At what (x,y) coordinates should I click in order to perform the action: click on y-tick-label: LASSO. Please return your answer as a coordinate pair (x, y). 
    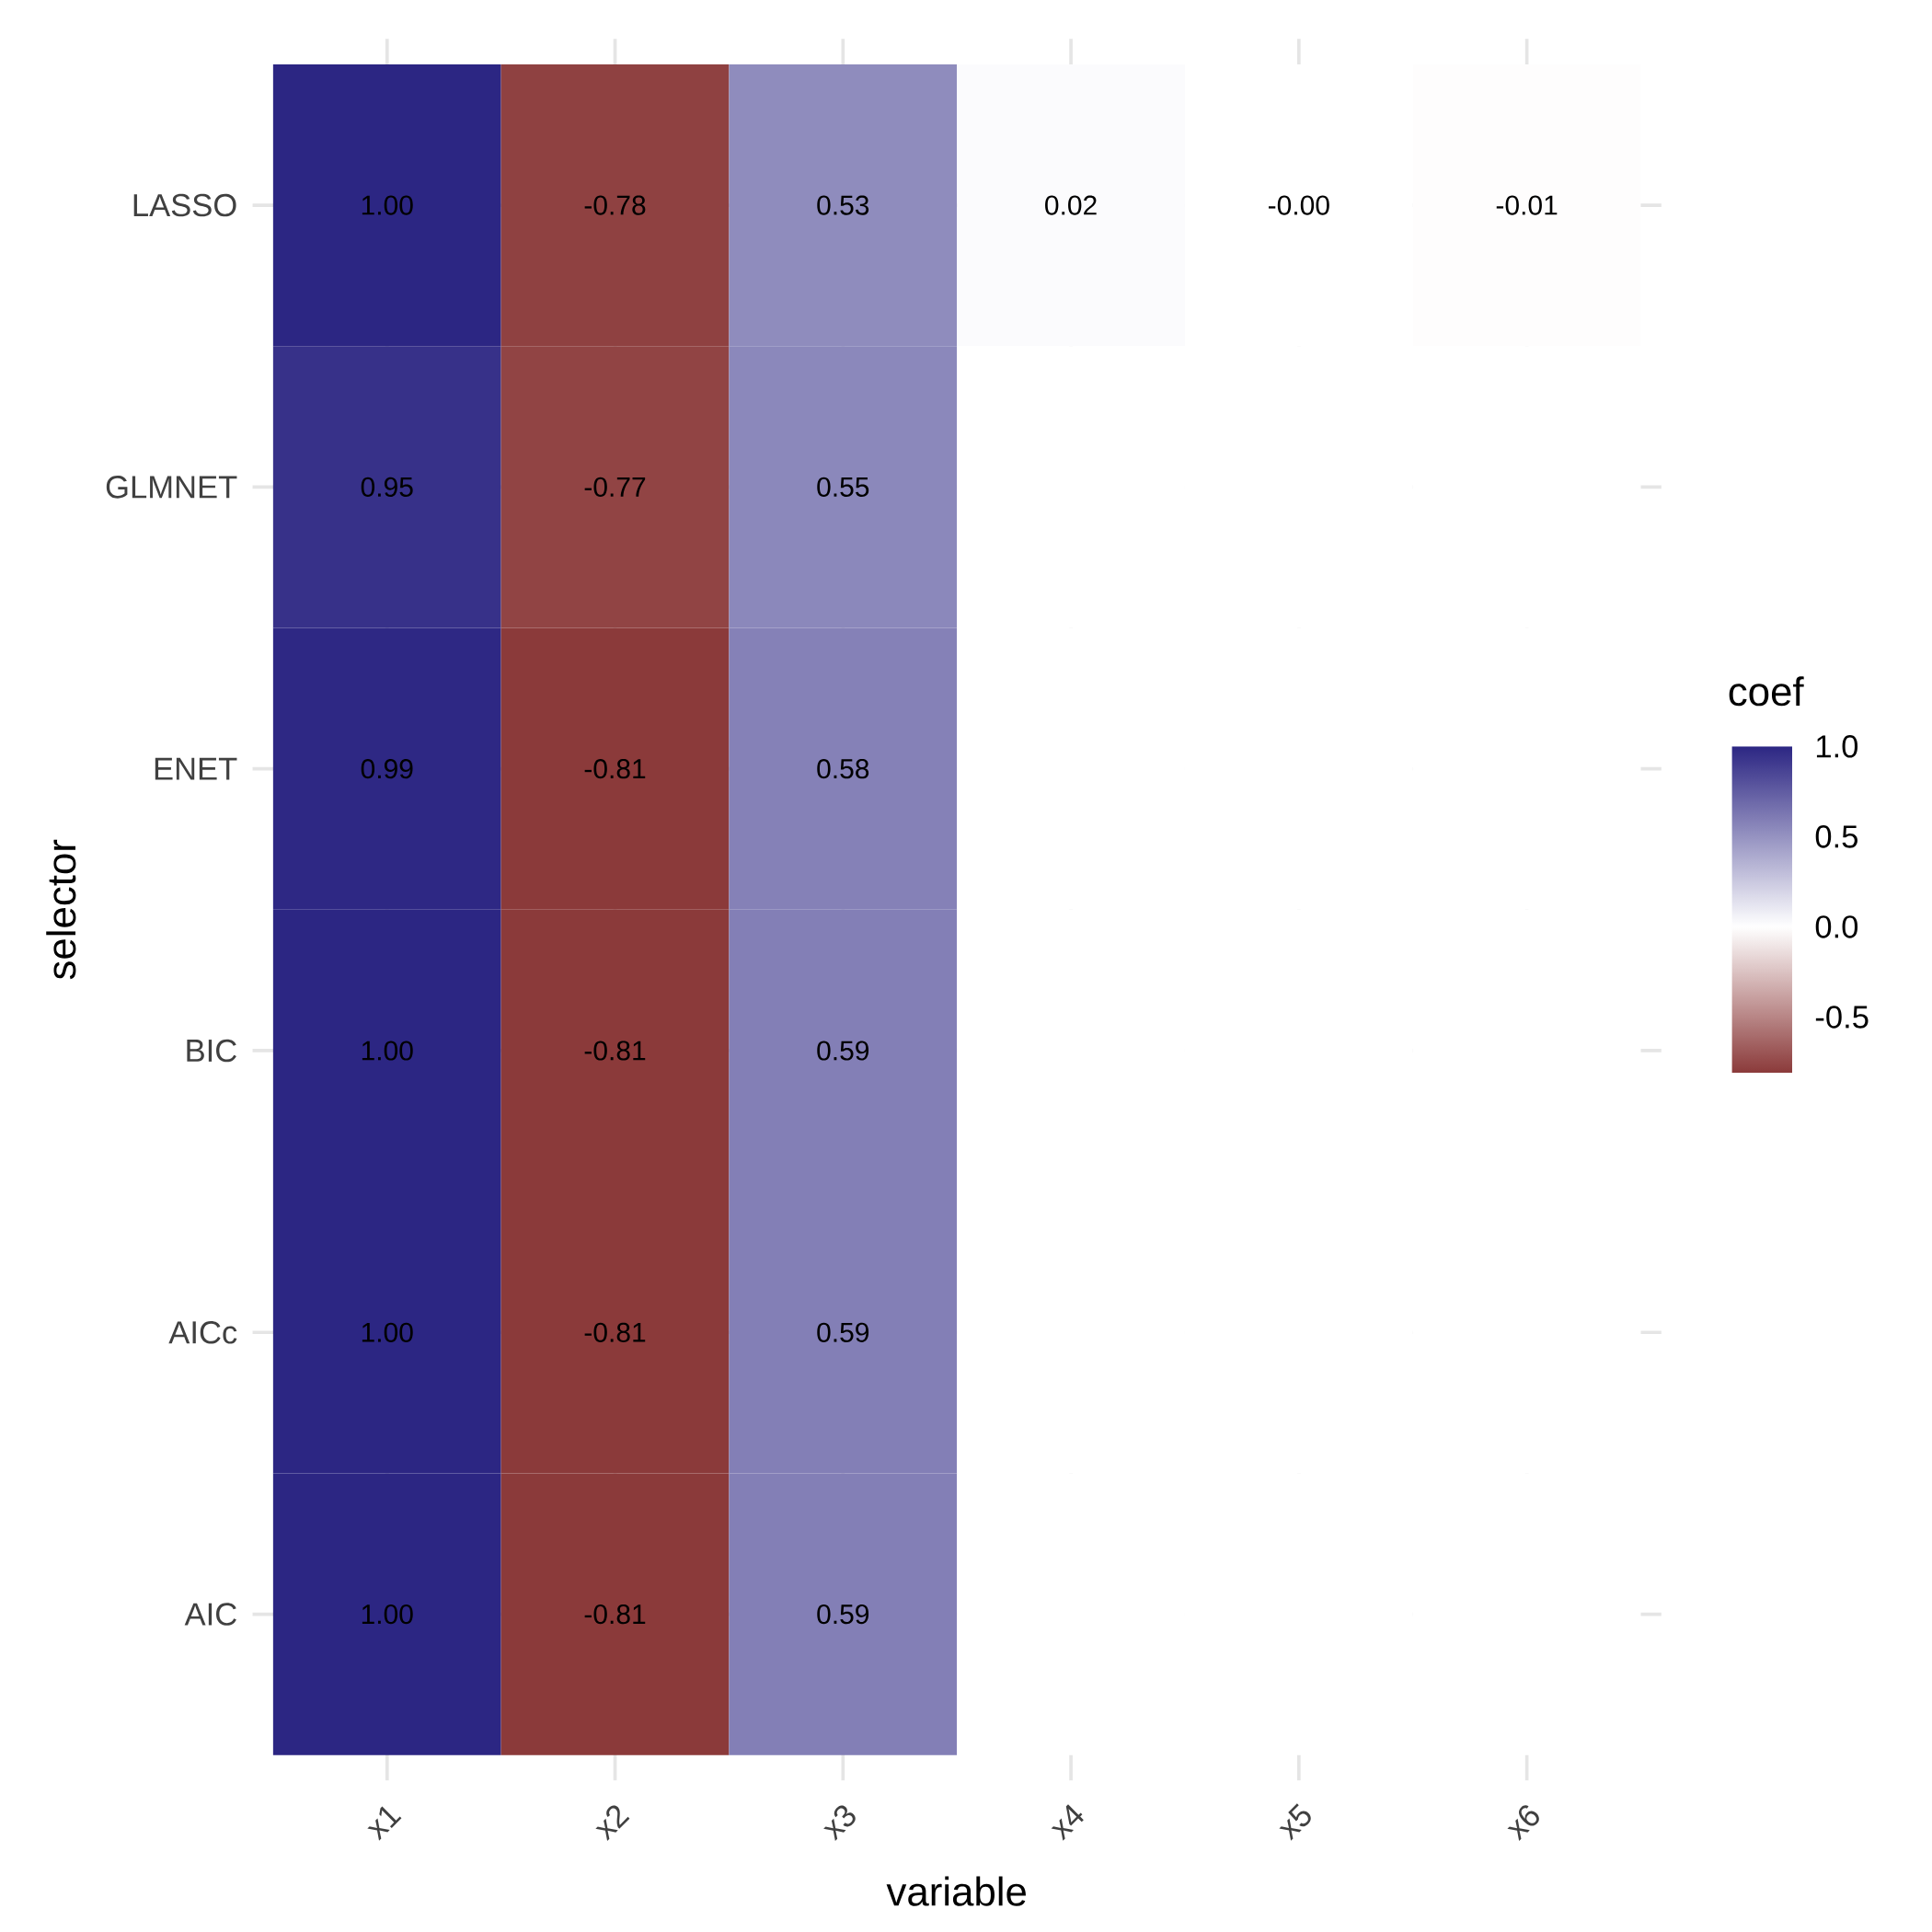
    Looking at the image, I should click on (184, 205).